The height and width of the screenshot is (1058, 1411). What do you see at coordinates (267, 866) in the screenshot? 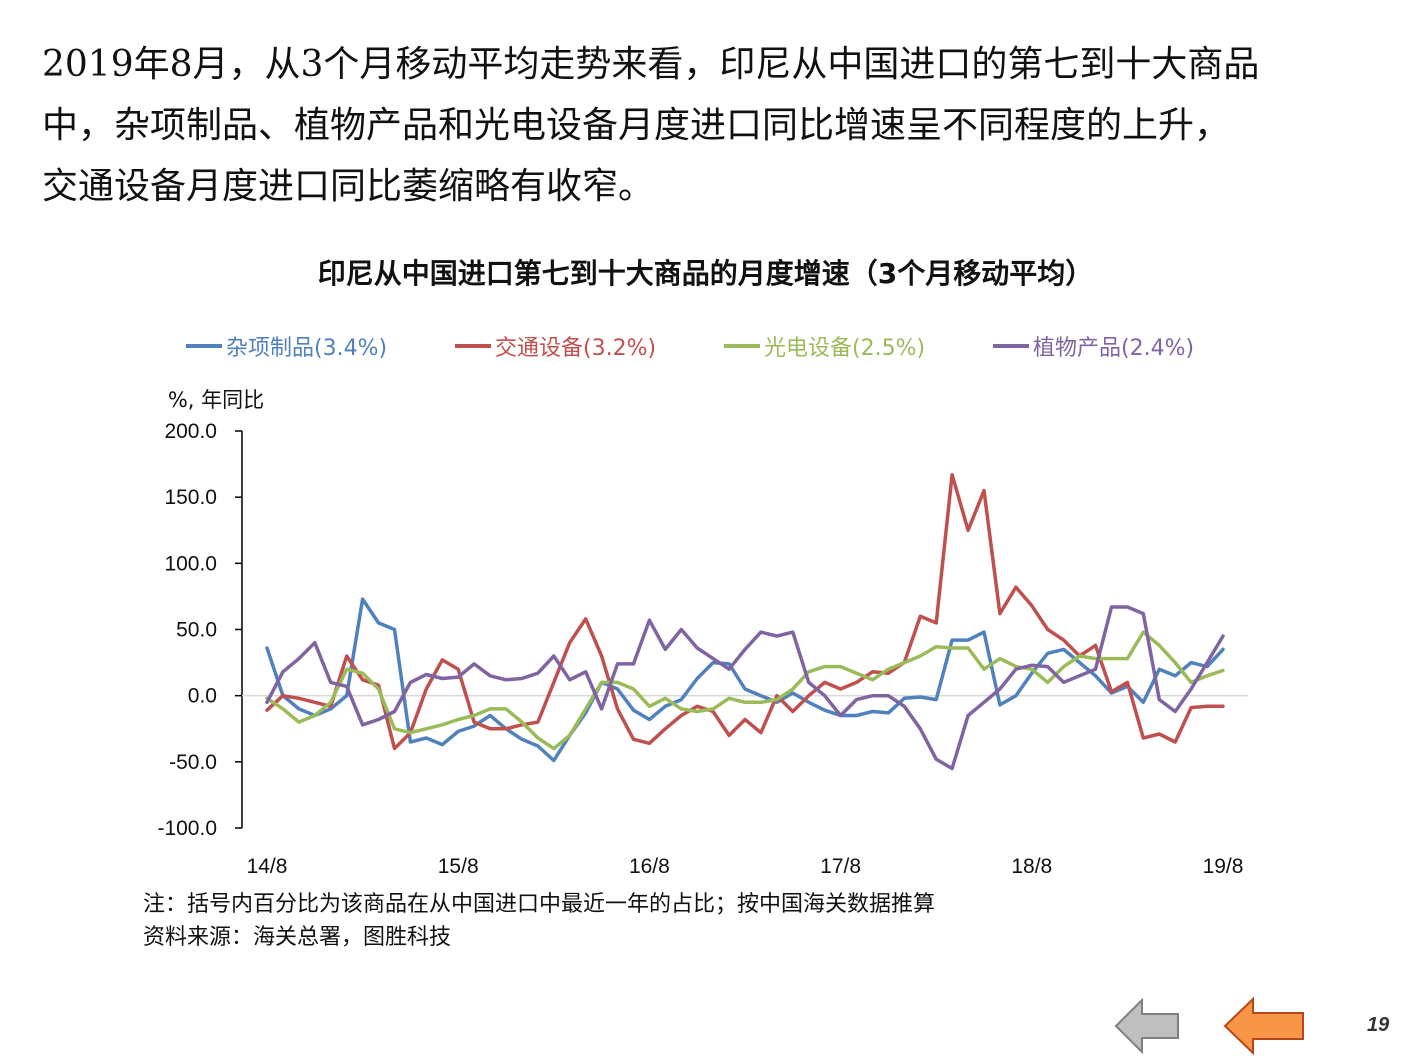
I see `x-tick-label: 14/8` at bounding box center [267, 866].